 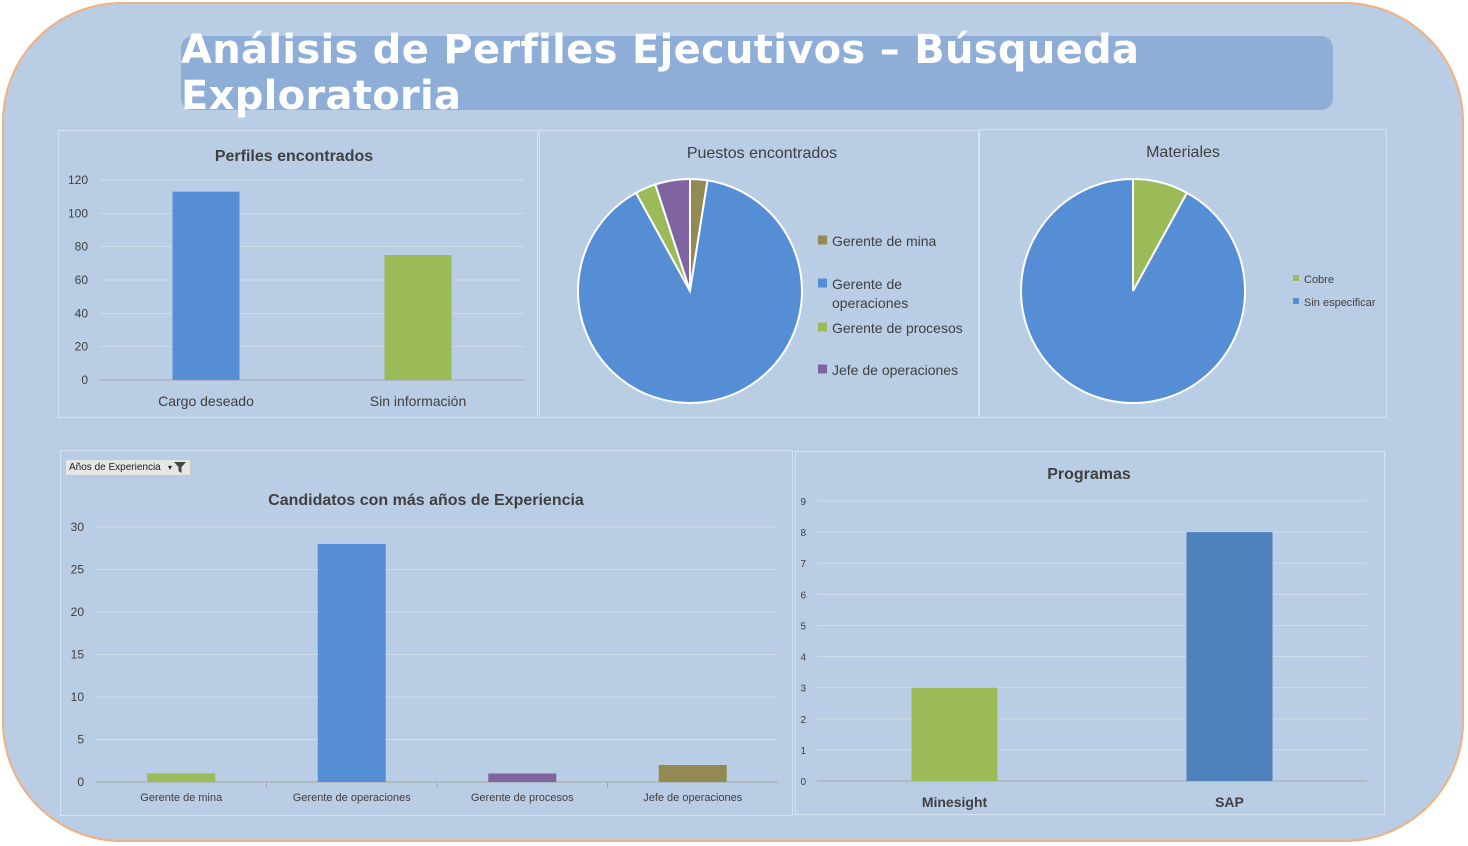 I want to click on experiencia-x-category-label: Jefe de operaciones, so click(x=693, y=798).